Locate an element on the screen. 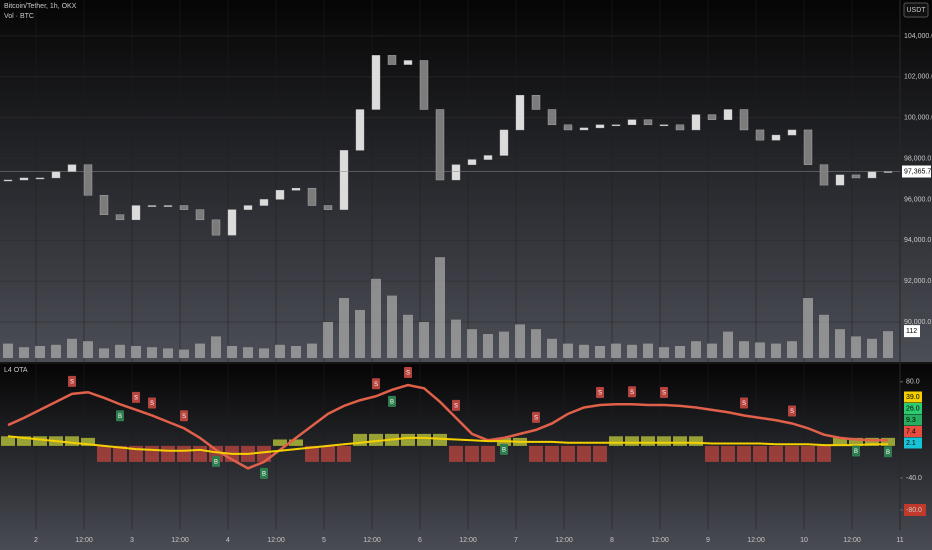 The height and width of the screenshot is (550, 932). y-tick-label: 94,000.0 is located at coordinates (917, 240).